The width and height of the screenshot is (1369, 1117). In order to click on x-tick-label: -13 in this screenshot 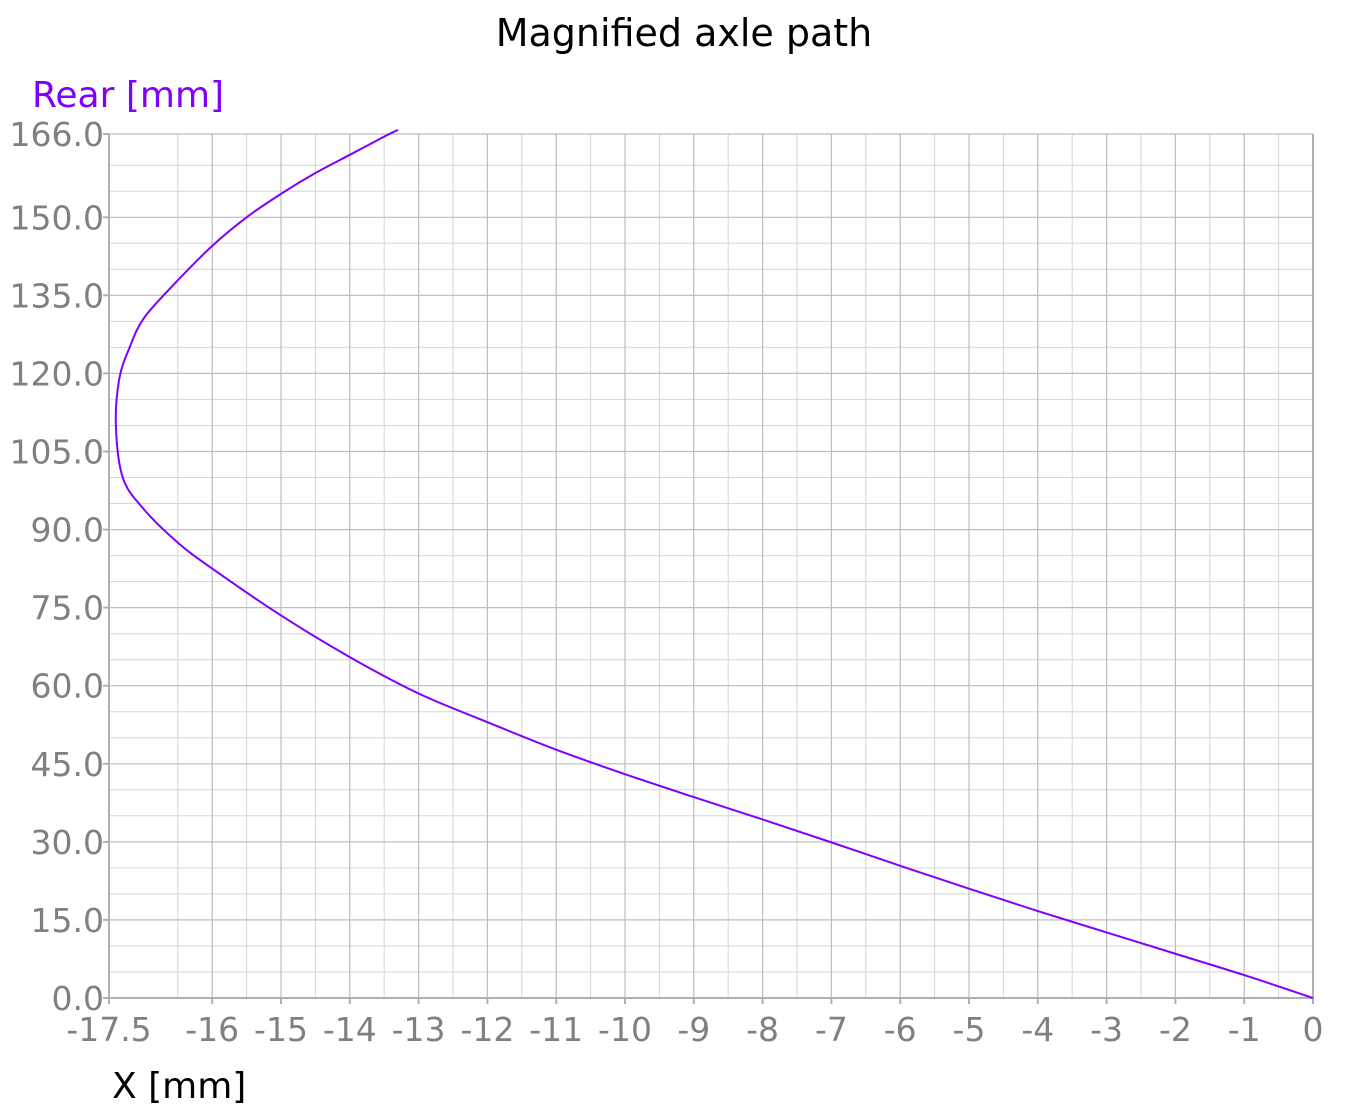, I will do `click(419, 1029)`.